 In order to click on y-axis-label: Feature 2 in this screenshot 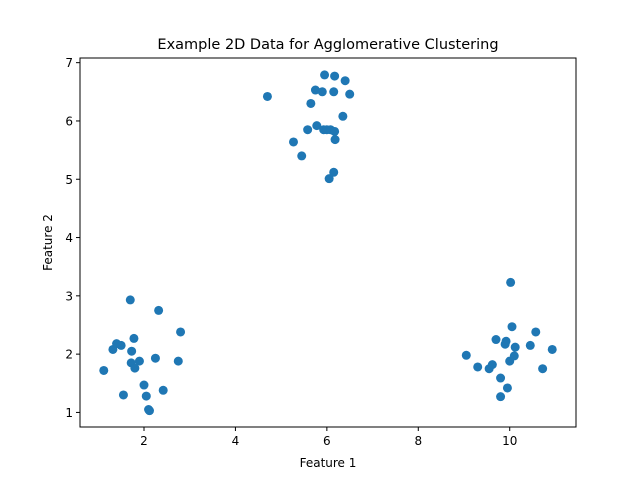, I will do `click(48, 242)`.